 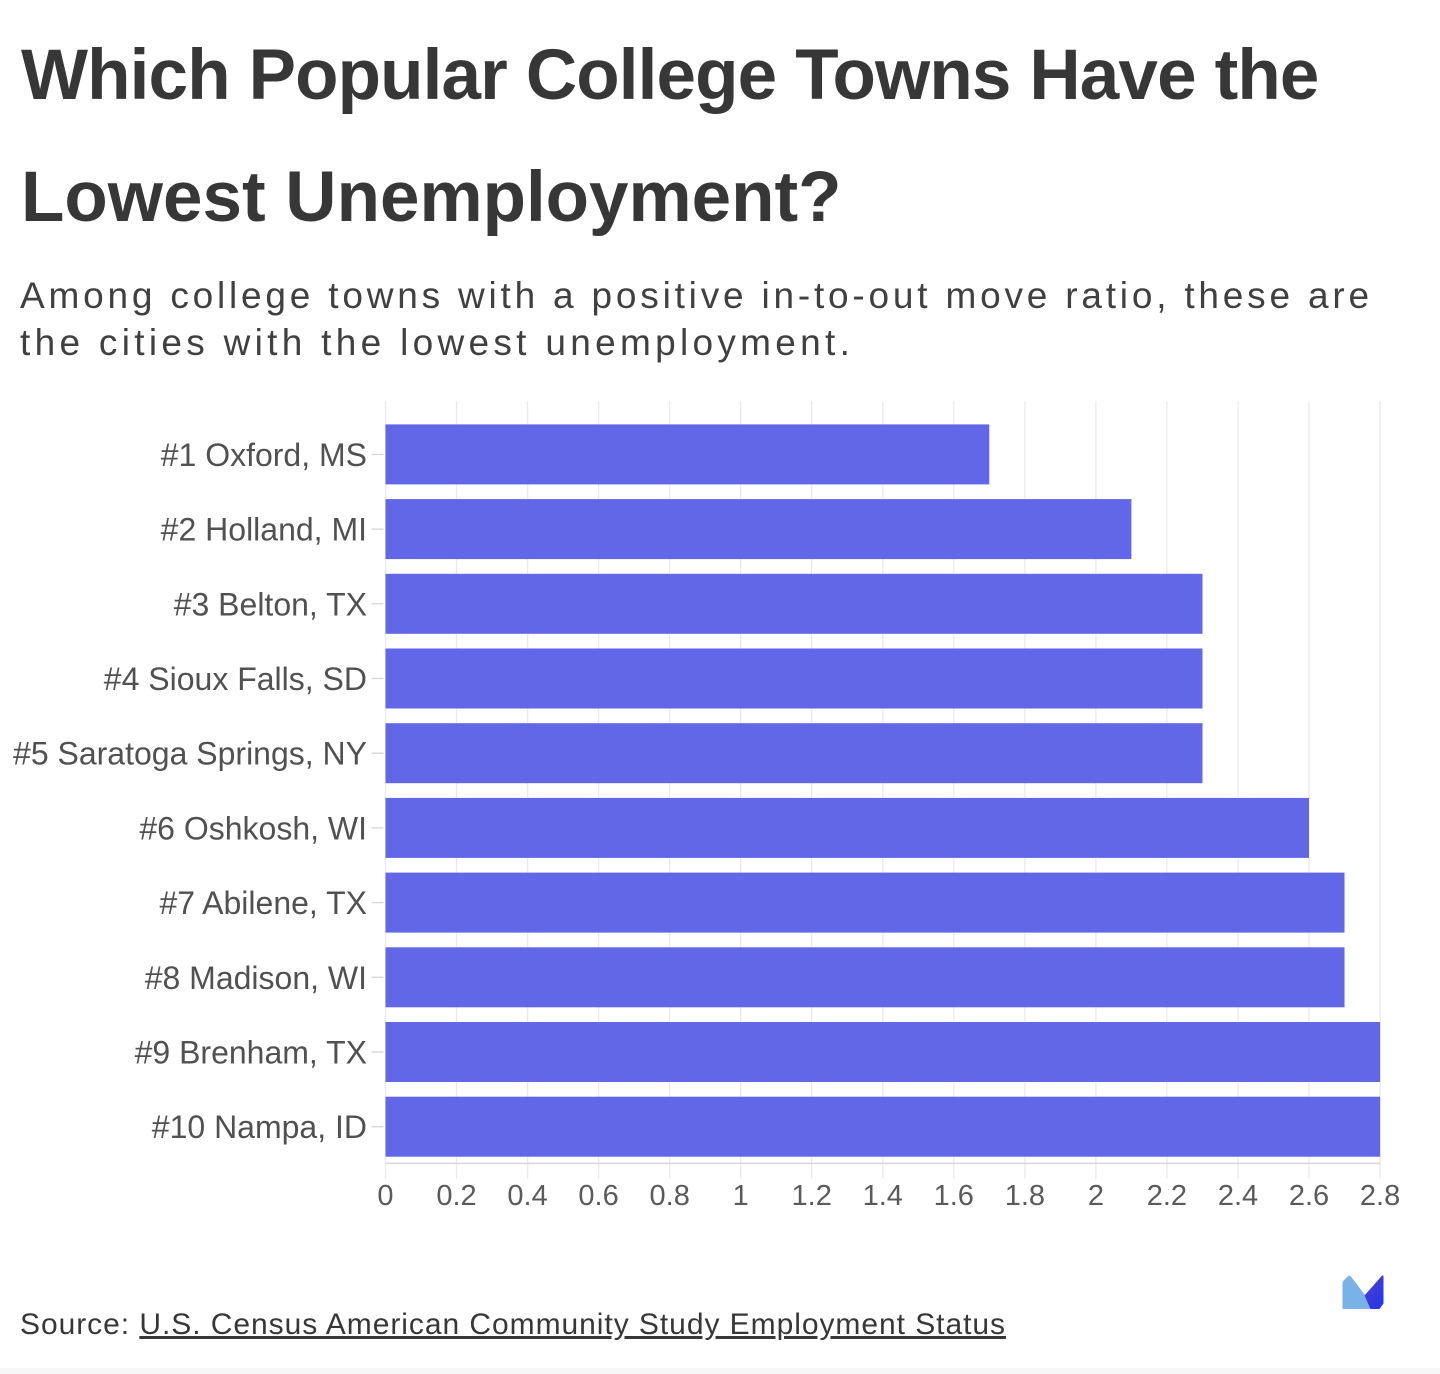 I want to click on svg-text: #5 Saratoga Springs, NY, so click(x=190, y=754).